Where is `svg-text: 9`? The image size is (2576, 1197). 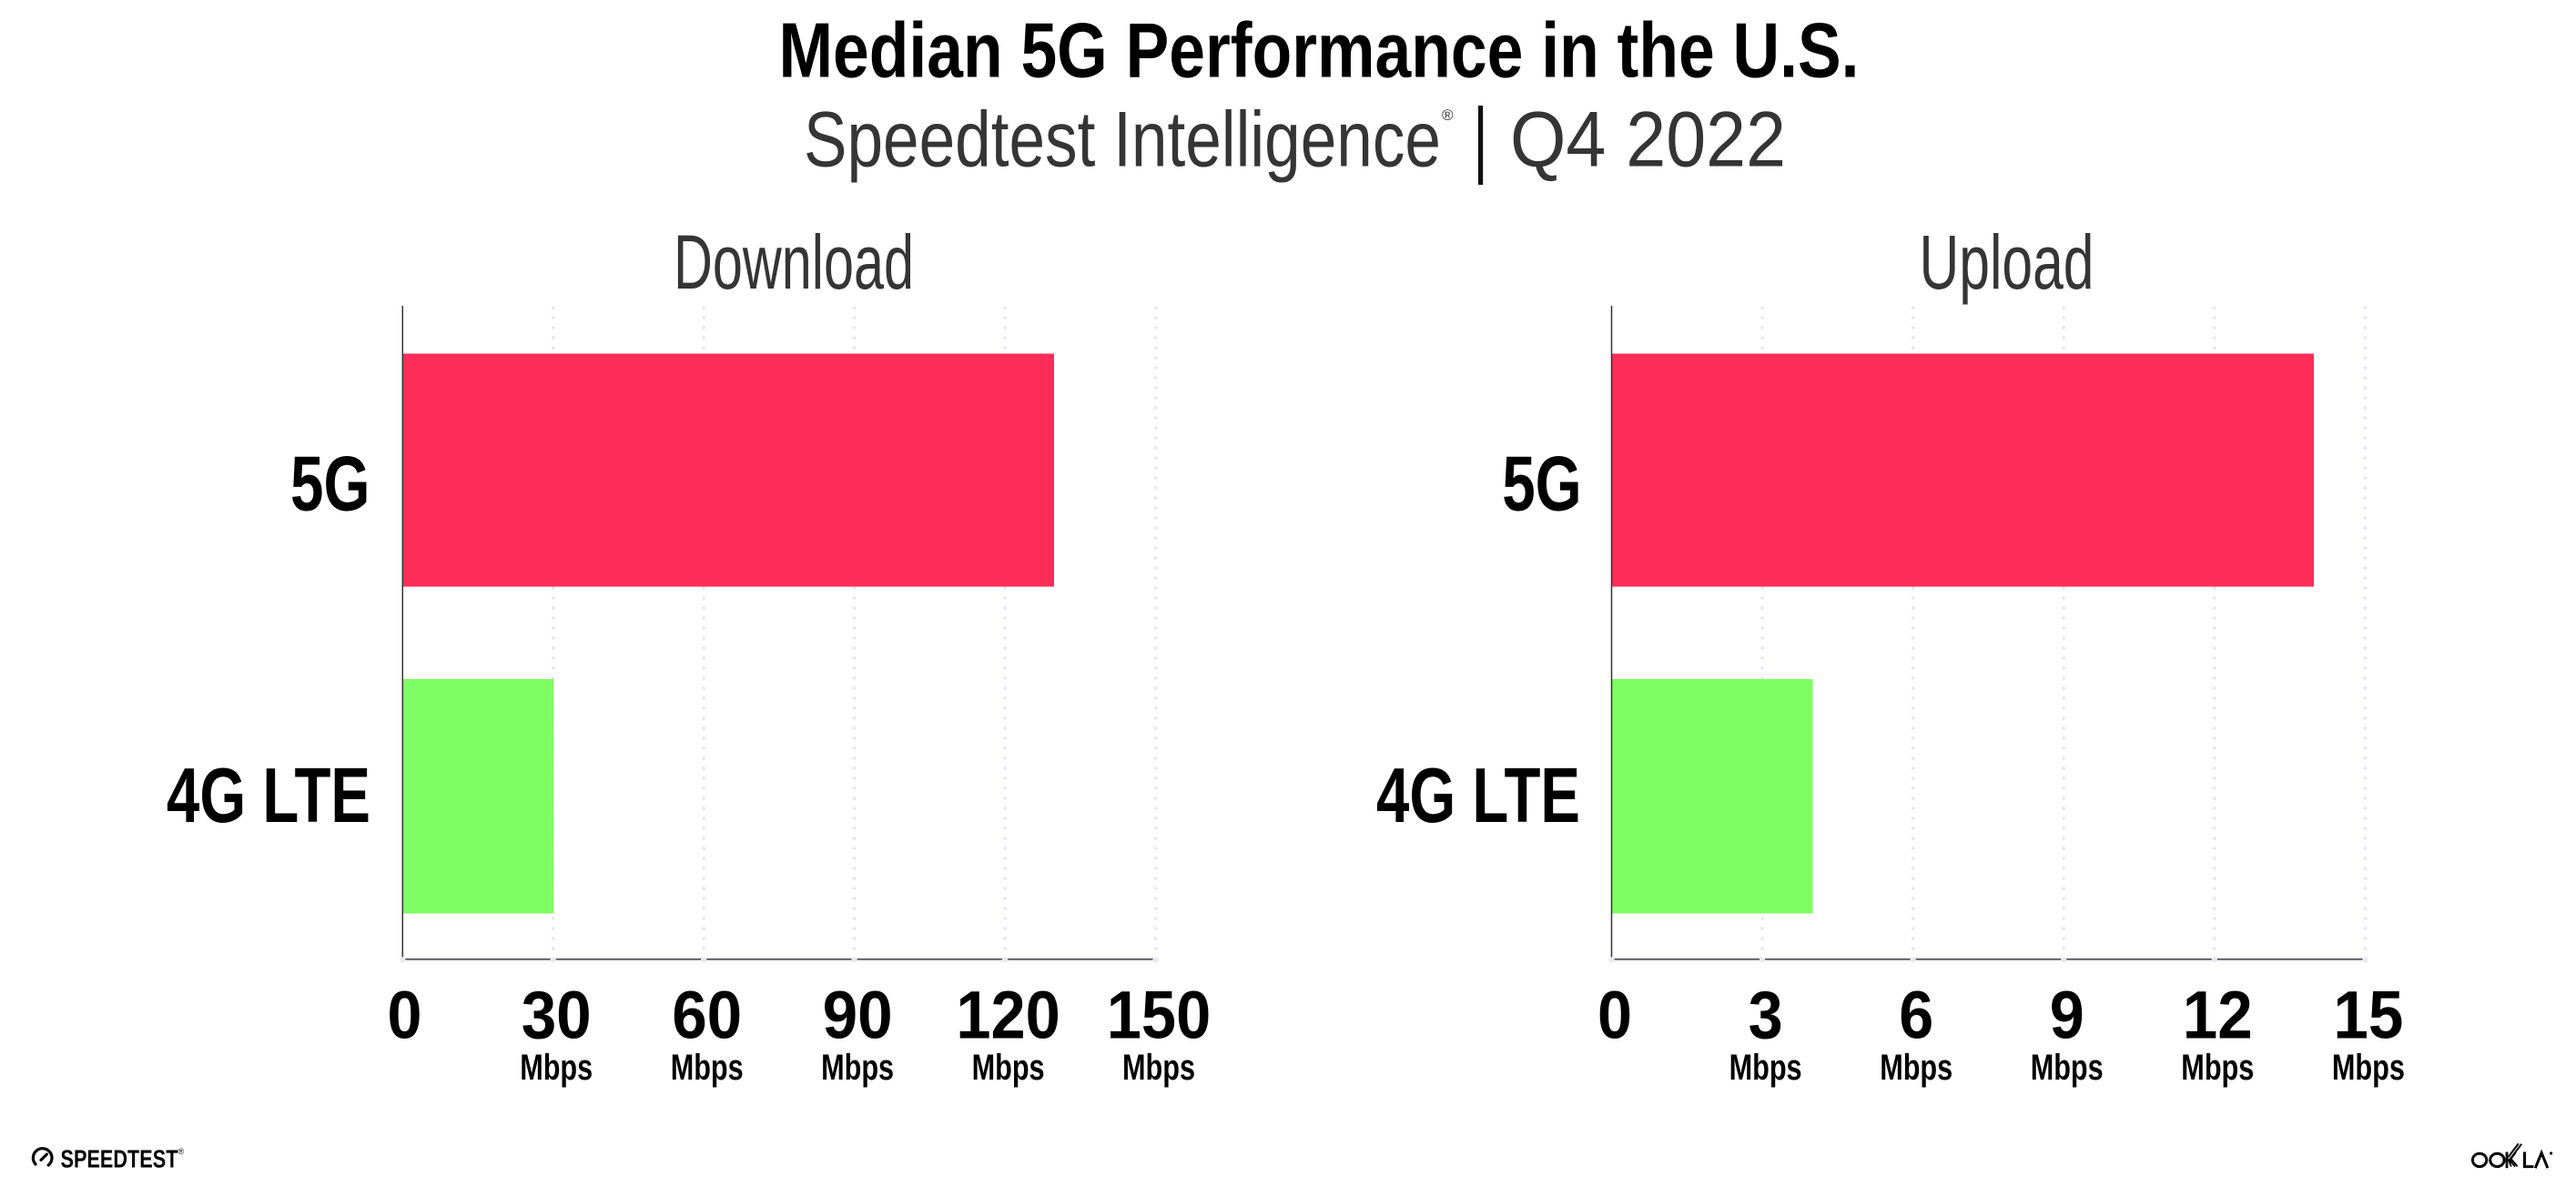
svg-text: 9 is located at coordinates (2067, 1015).